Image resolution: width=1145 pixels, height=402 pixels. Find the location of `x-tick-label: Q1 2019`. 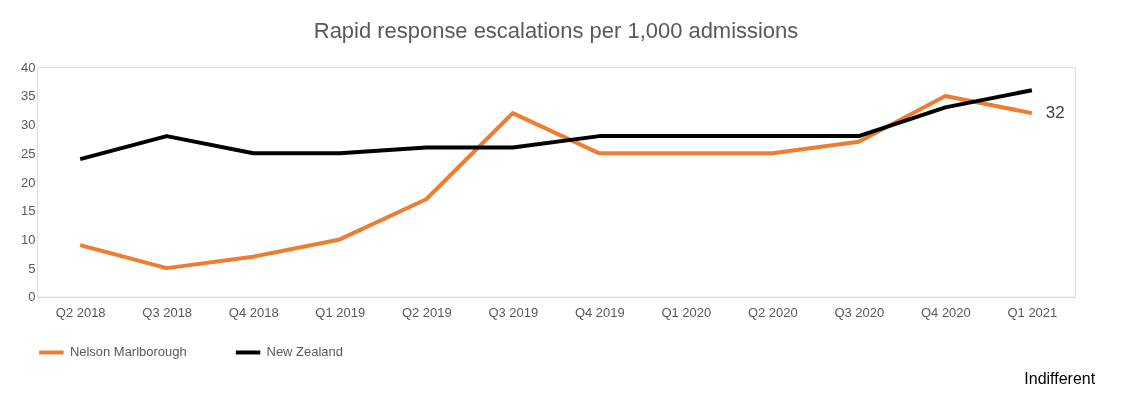

x-tick-label: Q1 2019 is located at coordinates (340, 313).